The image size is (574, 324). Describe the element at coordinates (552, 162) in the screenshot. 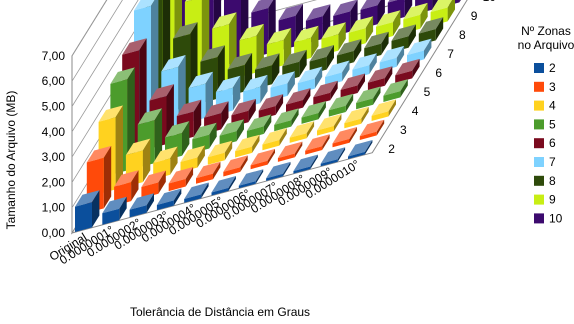

I see `legend-label: 7` at that location.